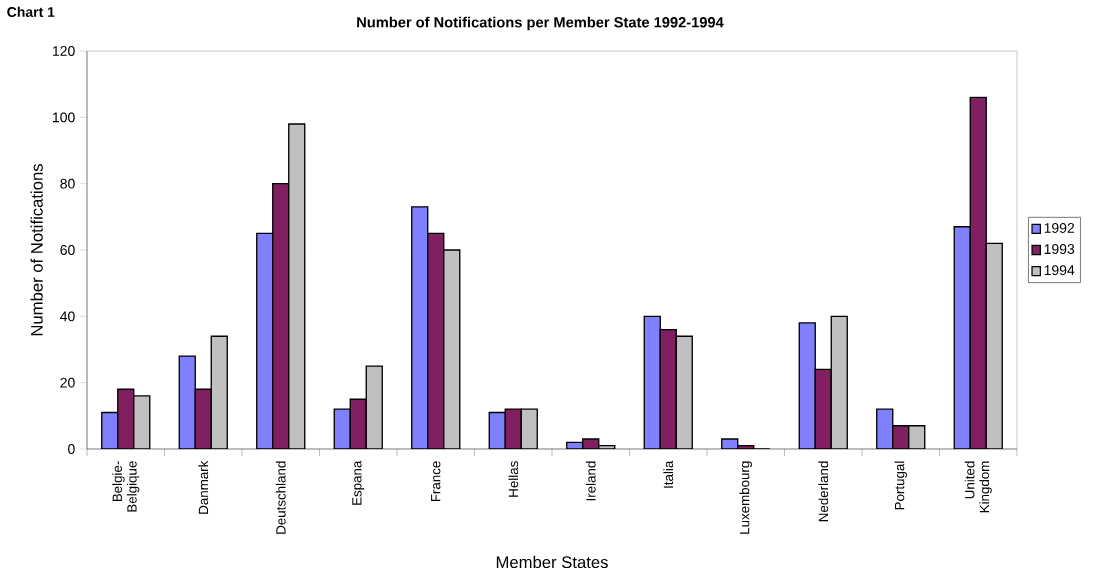 The width and height of the screenshot is (1115, 581). What do you see at coordinates (590, 481) in the screenshot?
I see `x-tick-label: Ireland` at bounding box center [590, 481].